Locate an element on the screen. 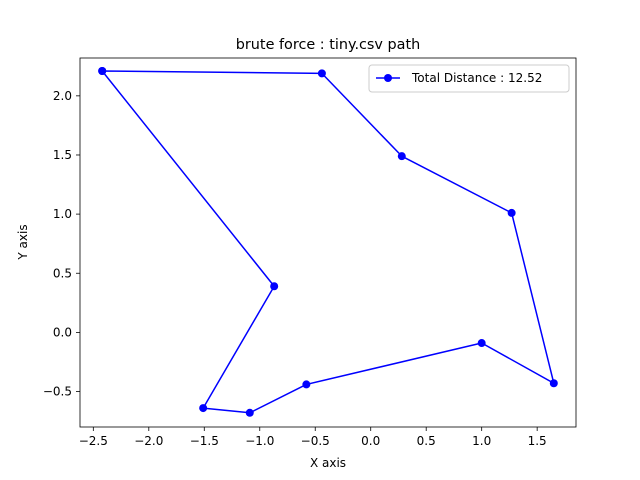 This screenshot has height=480, width=640. x-tick-label: −1.0 is located at coordinates (259, 441).